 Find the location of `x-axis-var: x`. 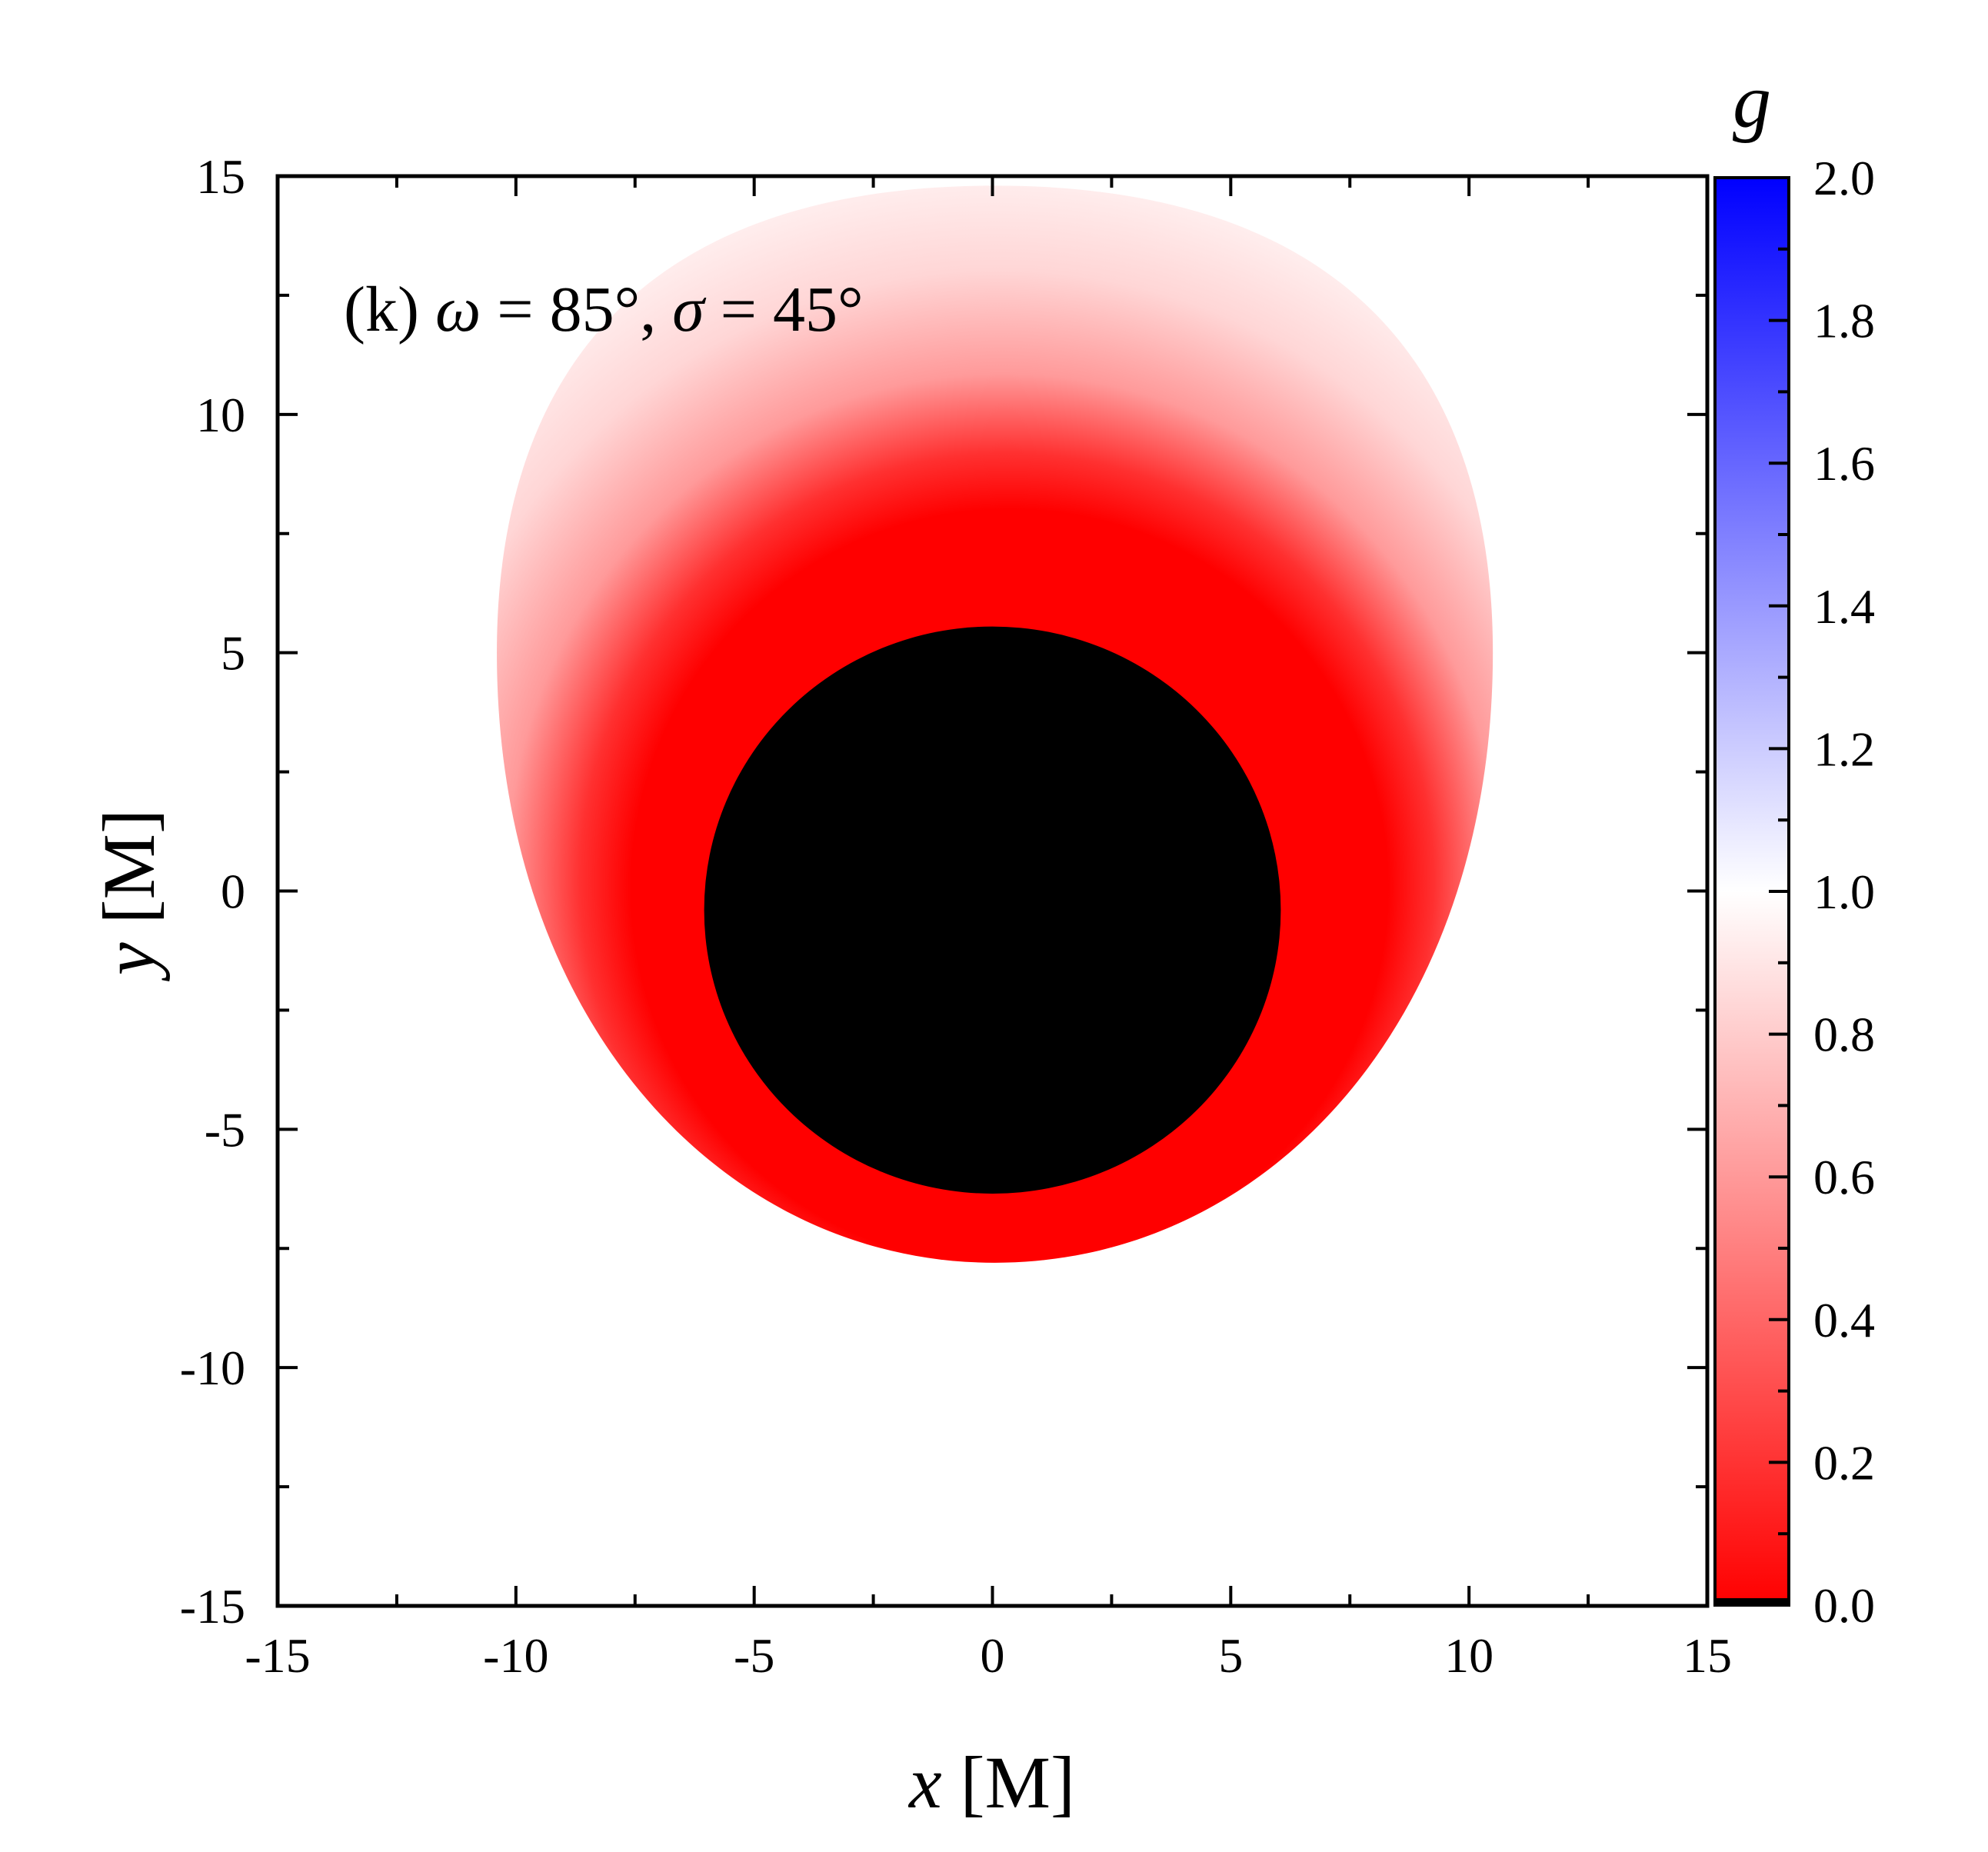

x-axis-var: x is located at coordinates (924, 1783).